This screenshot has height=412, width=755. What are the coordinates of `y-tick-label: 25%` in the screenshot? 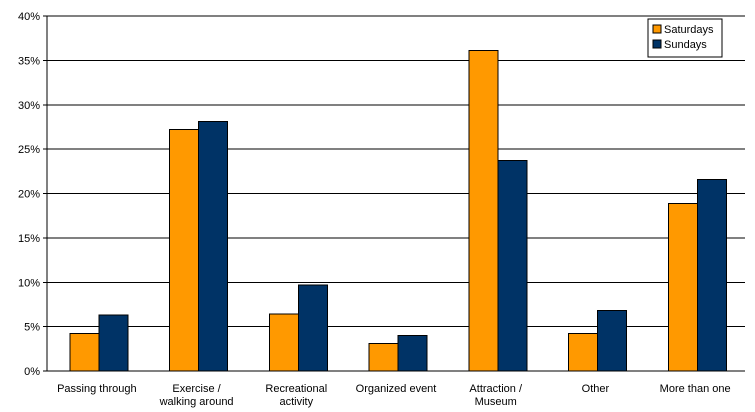 It's located at (29, 150).